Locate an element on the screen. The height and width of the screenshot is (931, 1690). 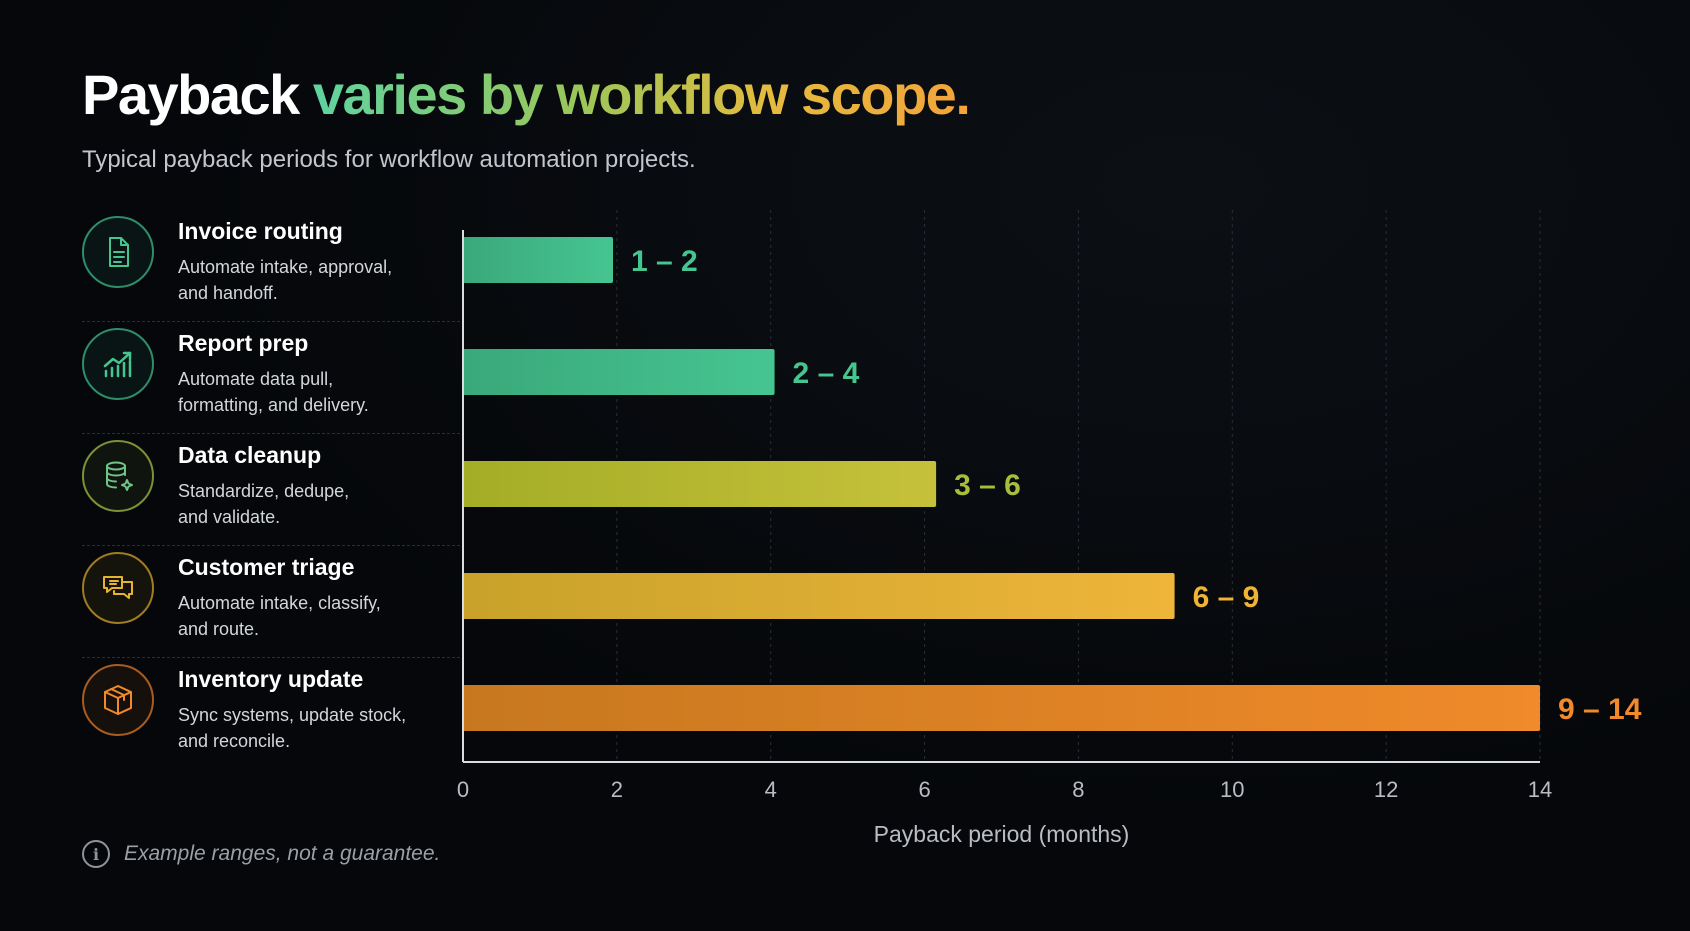
workflow-description: Automate intake, approval, and handoff. is located at coordinates (285, 280).